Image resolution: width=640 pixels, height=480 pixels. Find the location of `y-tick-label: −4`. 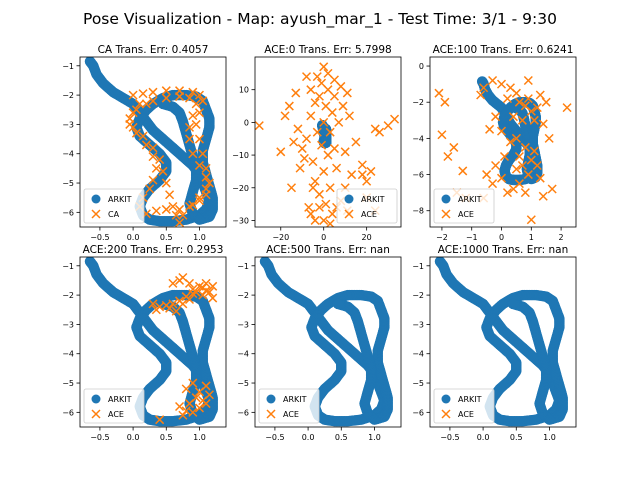

y-tick-label: −4 is located at coordinates (418, 138).